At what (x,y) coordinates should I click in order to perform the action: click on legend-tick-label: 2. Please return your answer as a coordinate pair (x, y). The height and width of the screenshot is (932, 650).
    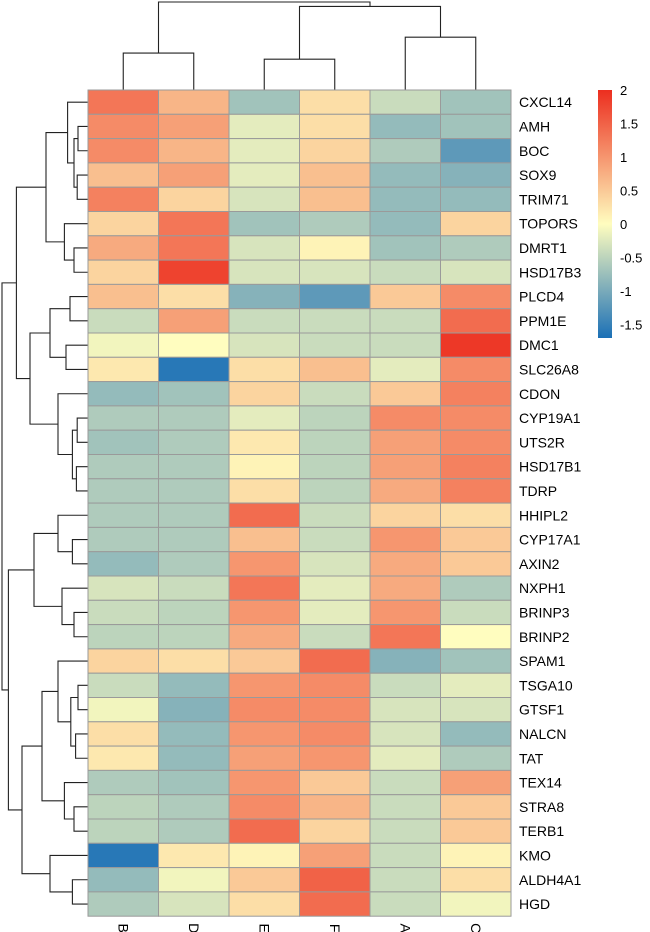
    Looking at the image, I should click on (623, 90).